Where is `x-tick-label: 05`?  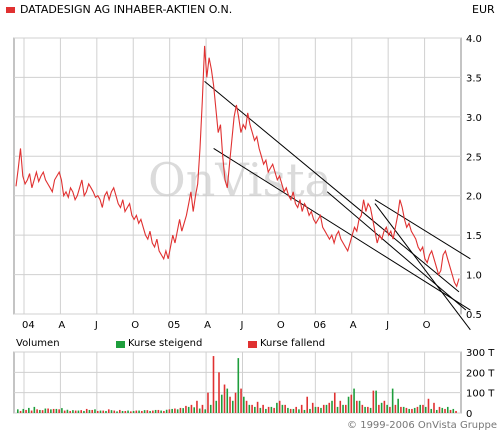
x-tick-label: 05 is located at coordinates (174, 325).